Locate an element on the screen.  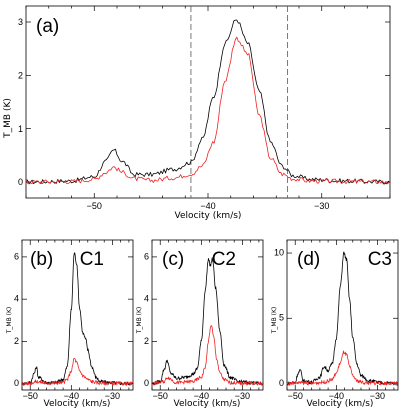
panel-d-title: C3 is located at coordinates (380, 259).